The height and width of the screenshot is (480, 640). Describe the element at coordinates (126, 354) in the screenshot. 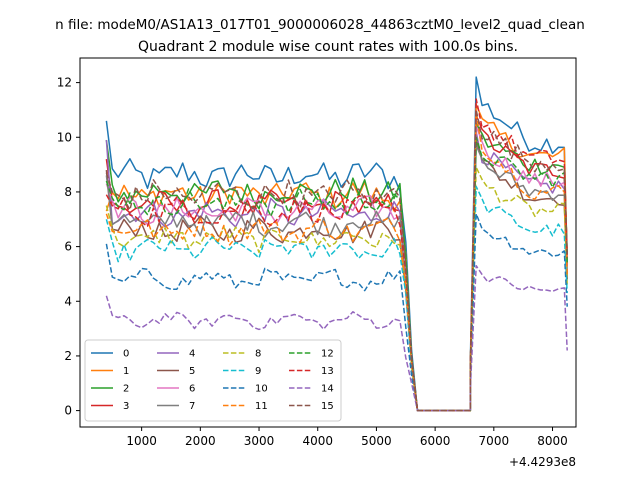

I see `legend-label-0: 0` at that location.